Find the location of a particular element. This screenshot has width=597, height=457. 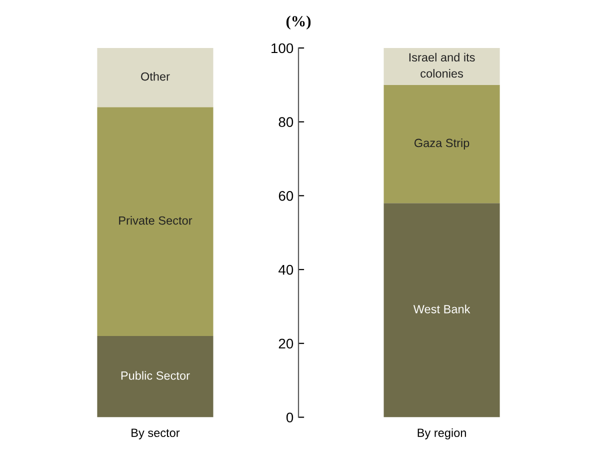

y-tick-label: 60 is located at coordinates (286, 196).